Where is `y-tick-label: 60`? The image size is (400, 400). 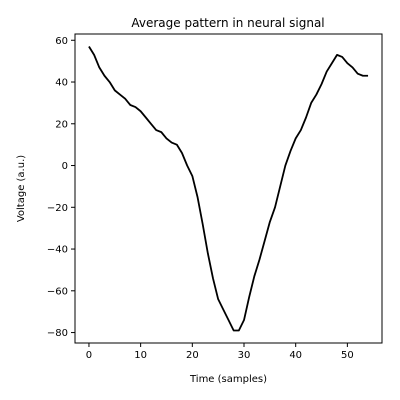
y-tick-label: 60 is located at coordinates (61, 41).